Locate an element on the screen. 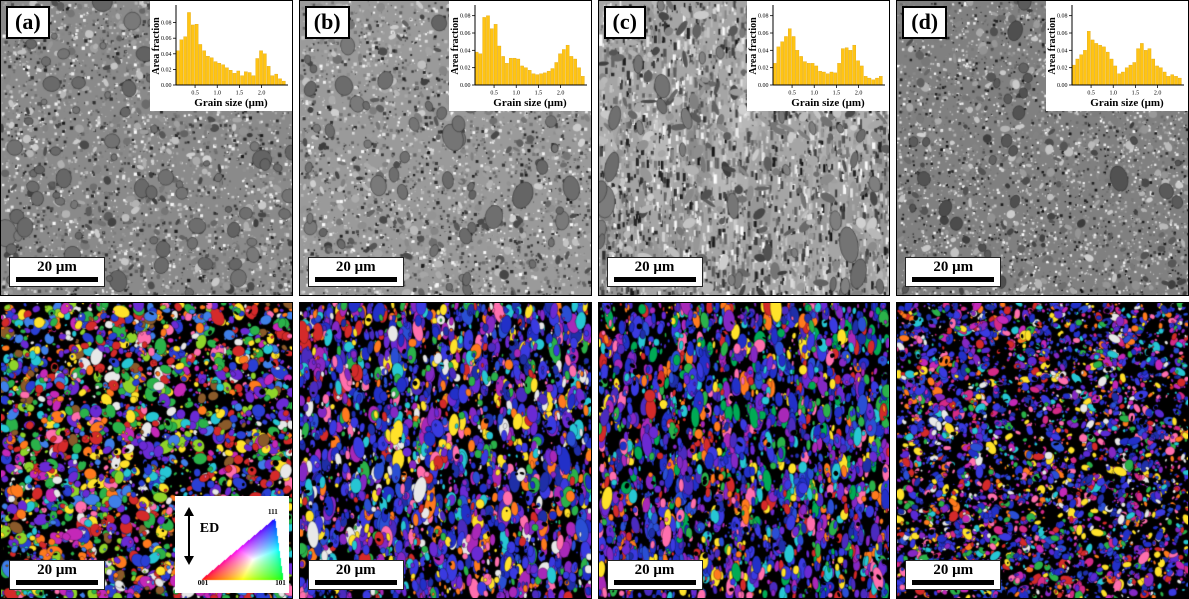  scale-bar-sem-d: 20 μm is located at coordinates (953, 272).